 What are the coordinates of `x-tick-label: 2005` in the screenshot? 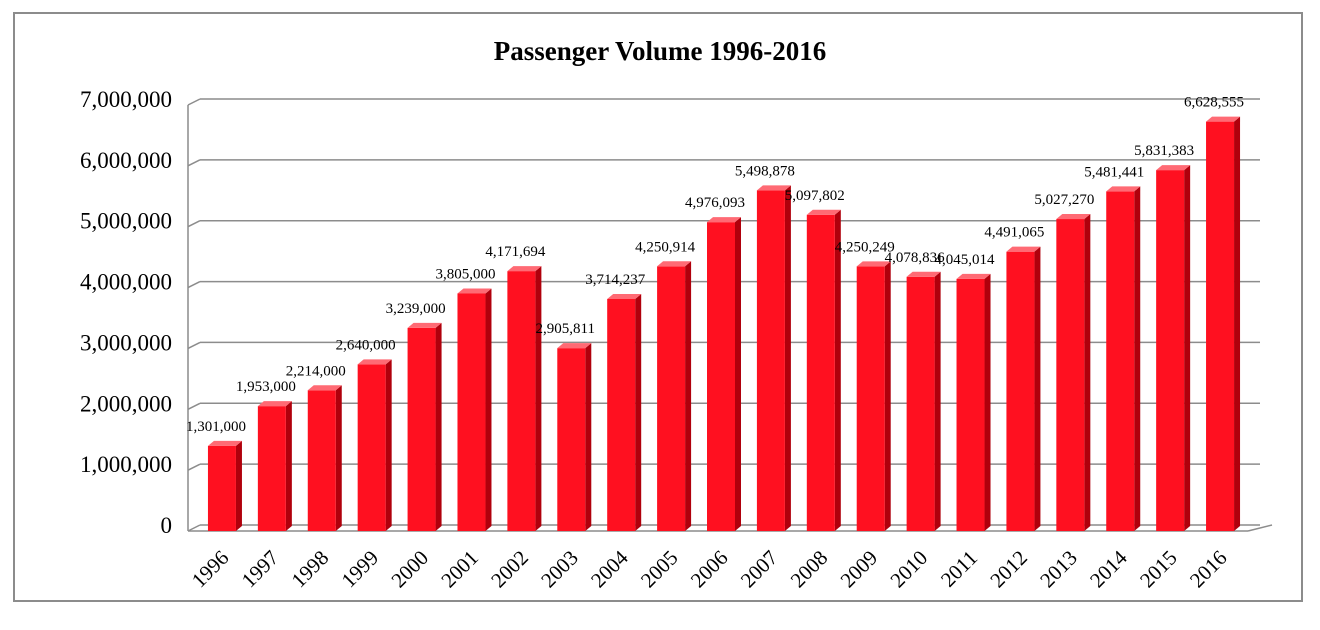 It's located at (659, 569).